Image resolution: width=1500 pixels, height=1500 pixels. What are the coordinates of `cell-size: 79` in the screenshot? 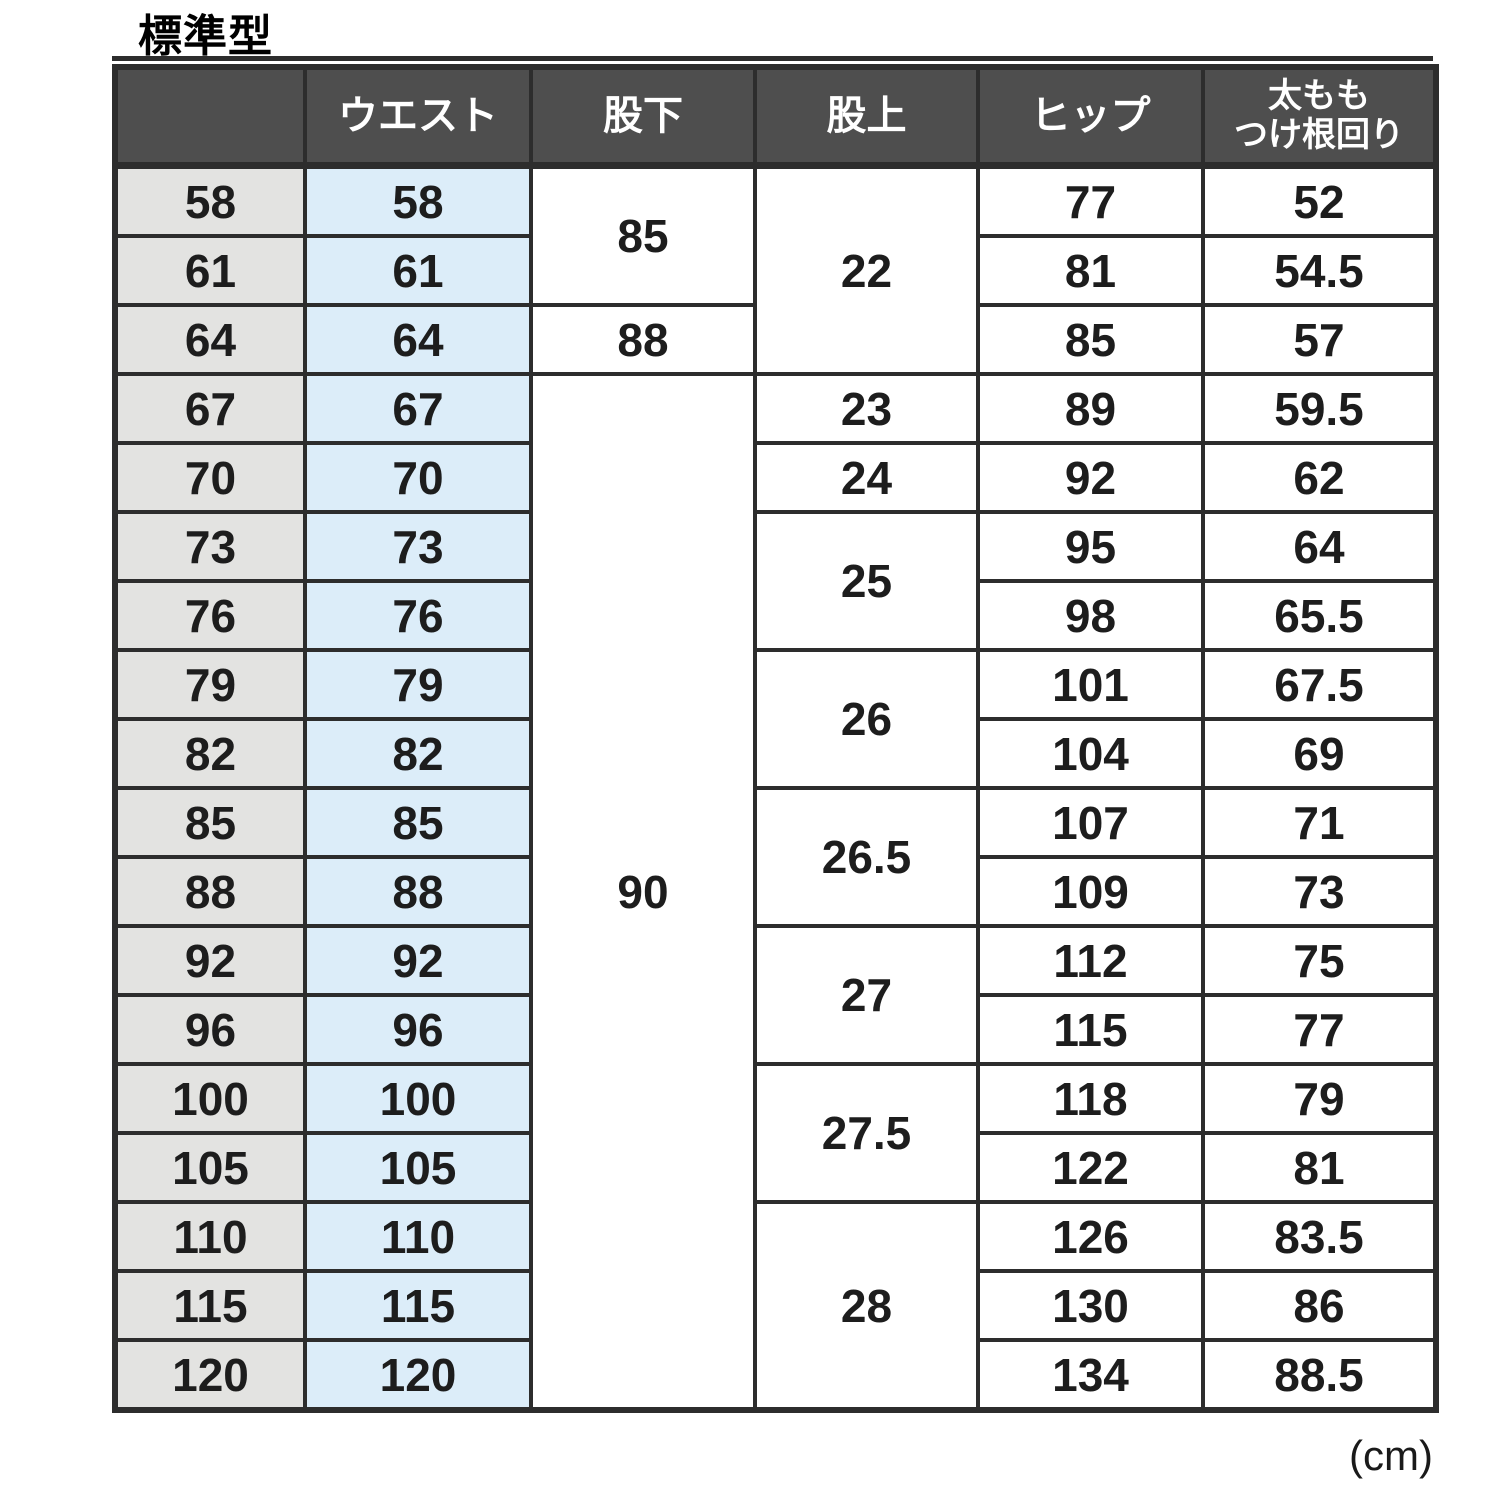 It's located at (210, 684).